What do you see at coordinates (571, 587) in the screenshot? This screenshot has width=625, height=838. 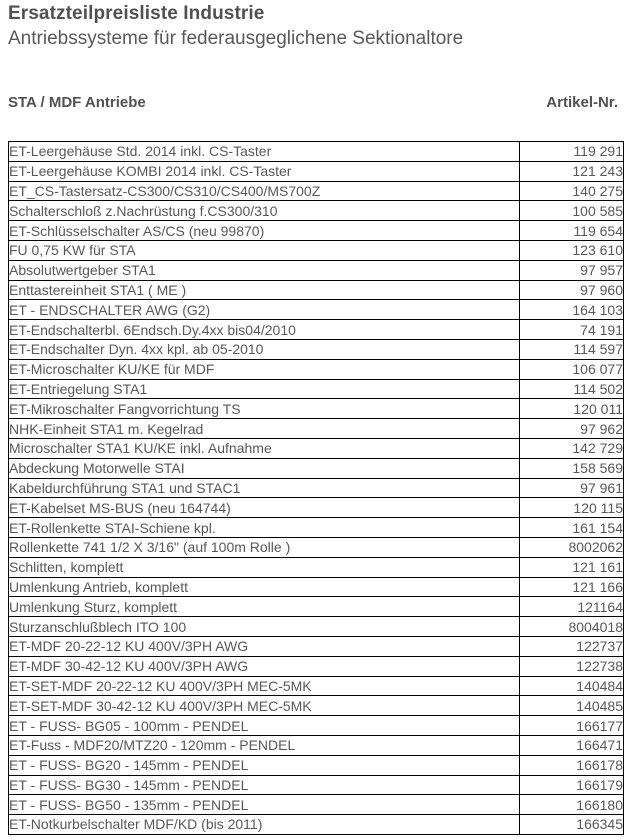 I see `artikel-nr-cell: 121 166` at bounding box center [571, 587].